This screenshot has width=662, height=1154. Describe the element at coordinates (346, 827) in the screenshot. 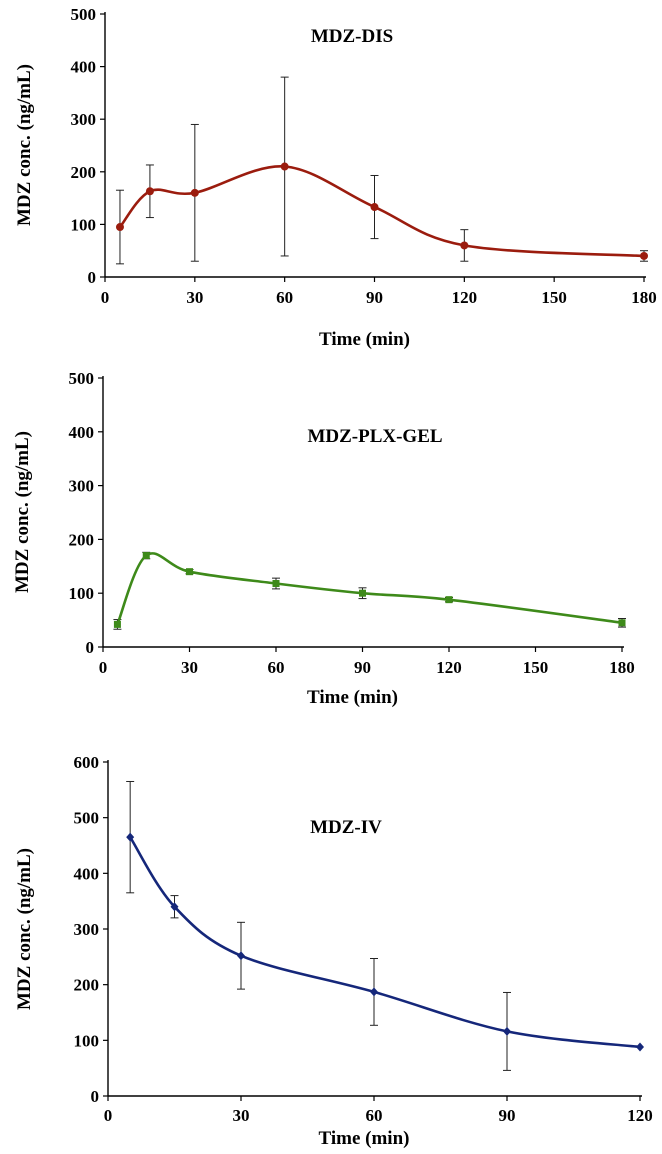

I see `chart-title: MDZ-IV` at that location.